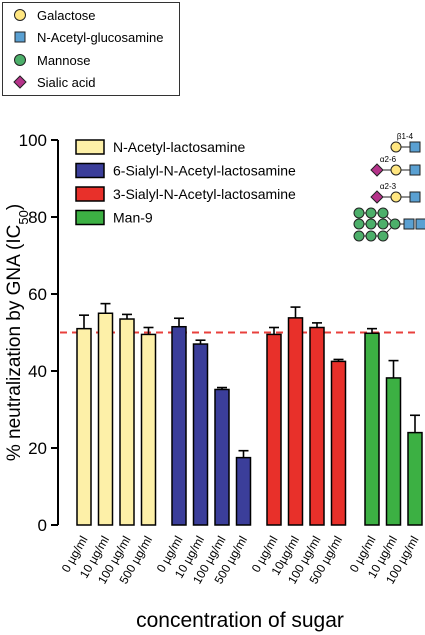  What do you see at coordinates (37, 448) in the screenshot?
I see `y-tick-label: 20` at bounding box center [37, 448].